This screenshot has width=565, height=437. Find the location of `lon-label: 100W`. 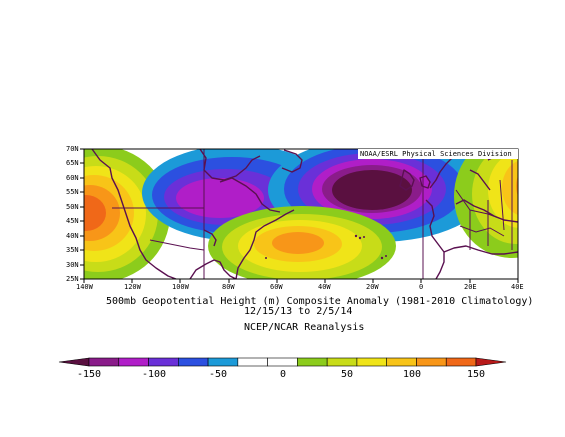

lon-label: 100W is located at coordinates (180, 287).